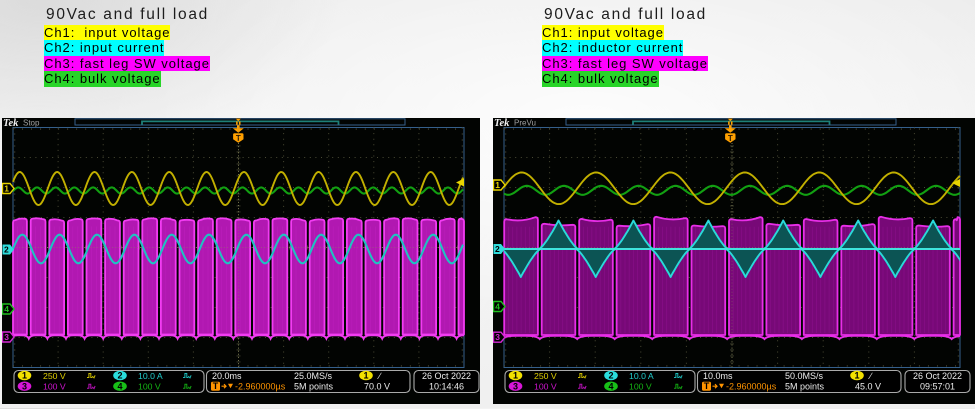  Describe the element at coordinates (525, 123) in the screenshot. I see `svg-text: PreVu` at that location.